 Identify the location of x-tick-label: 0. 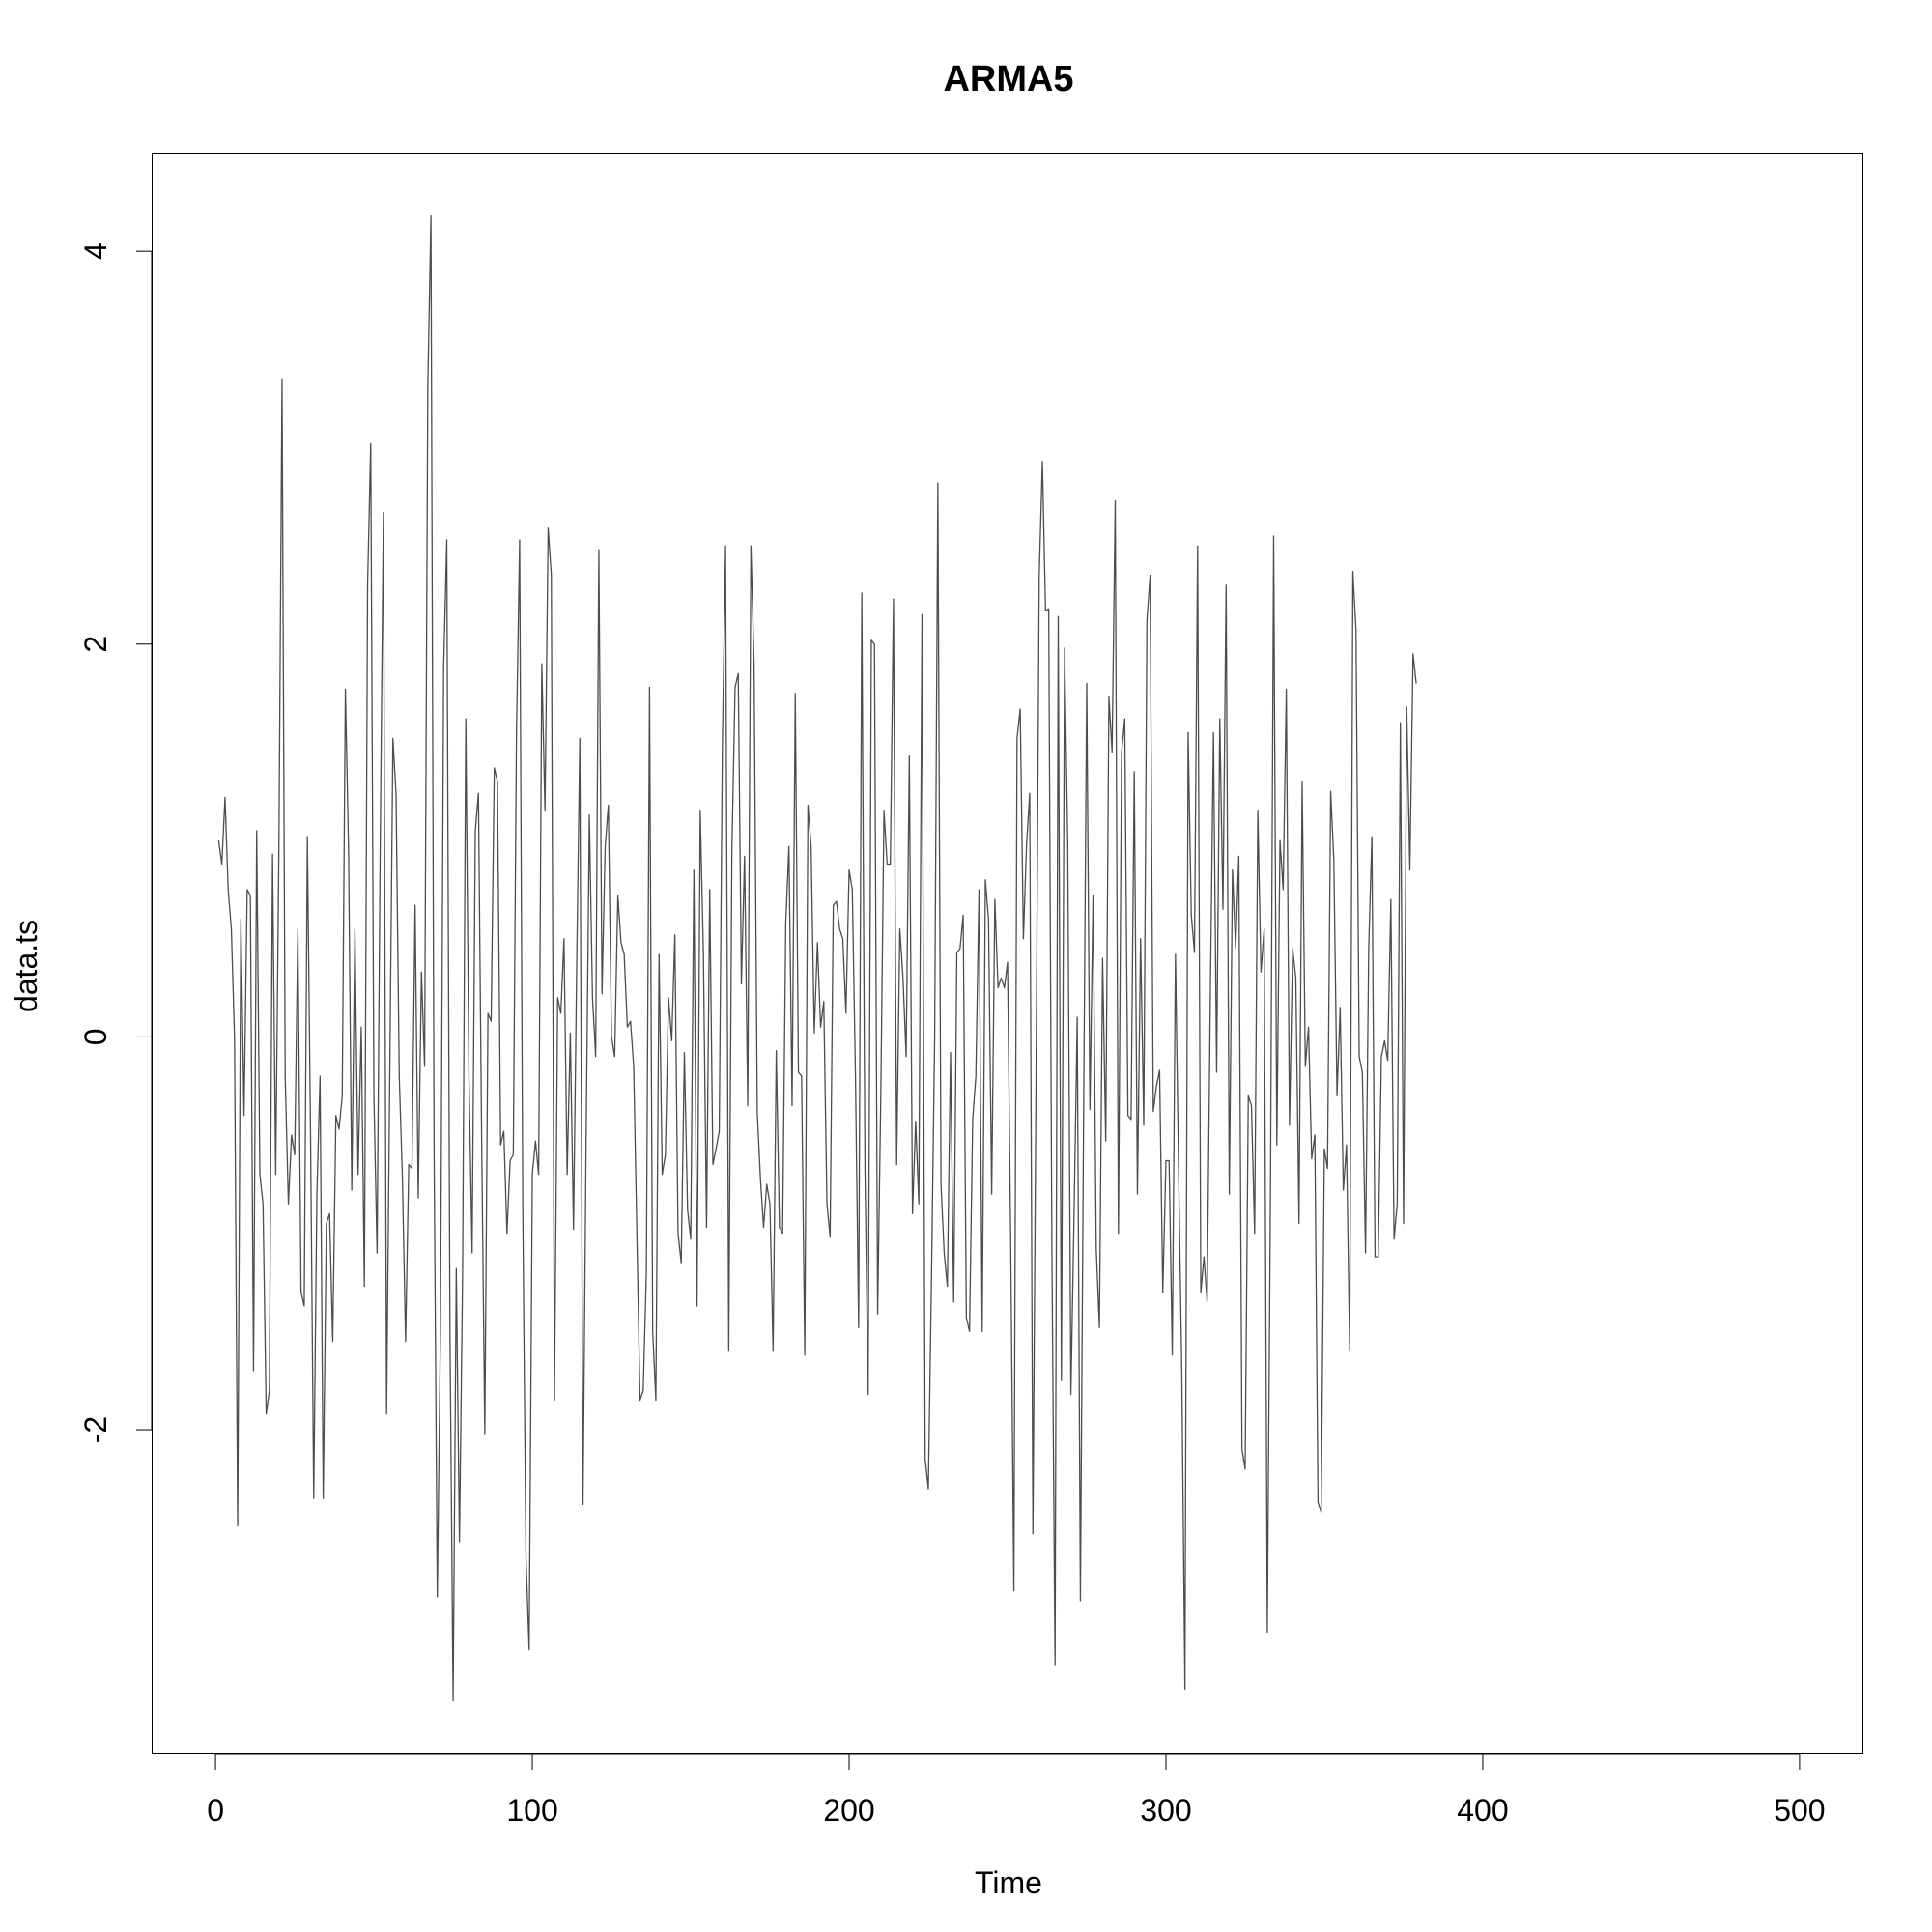
(215, 1810).